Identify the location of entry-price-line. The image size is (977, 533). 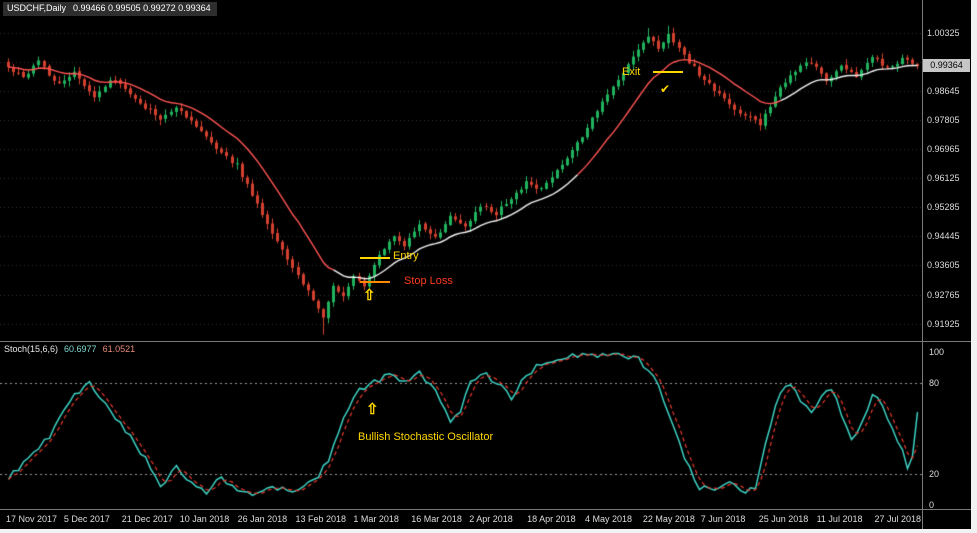
(375, 258).